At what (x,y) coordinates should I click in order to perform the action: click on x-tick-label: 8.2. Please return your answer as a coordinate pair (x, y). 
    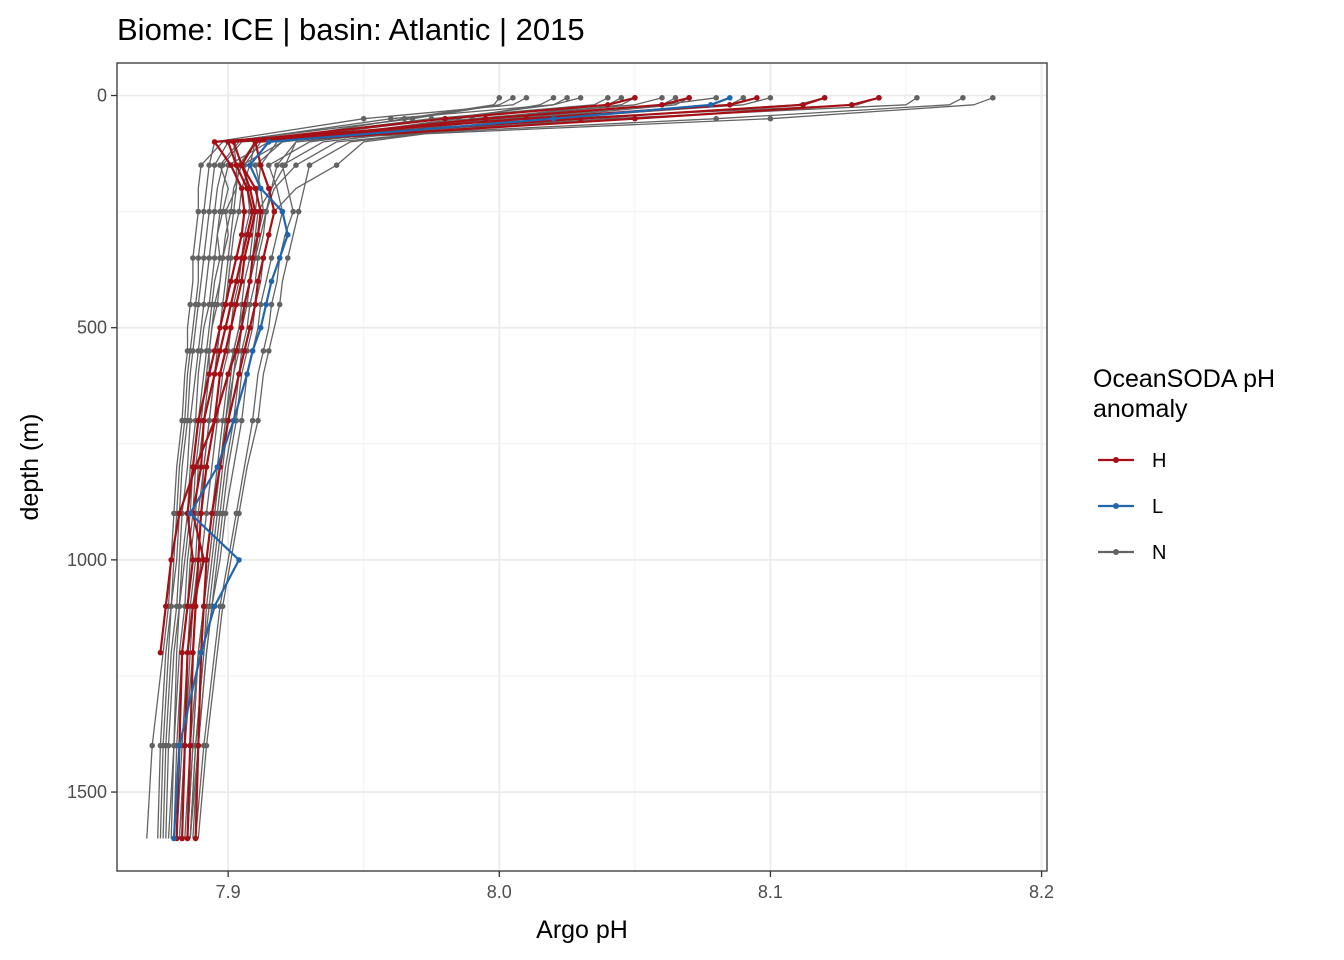
    Looking at the image, I should click on (1041, 892).